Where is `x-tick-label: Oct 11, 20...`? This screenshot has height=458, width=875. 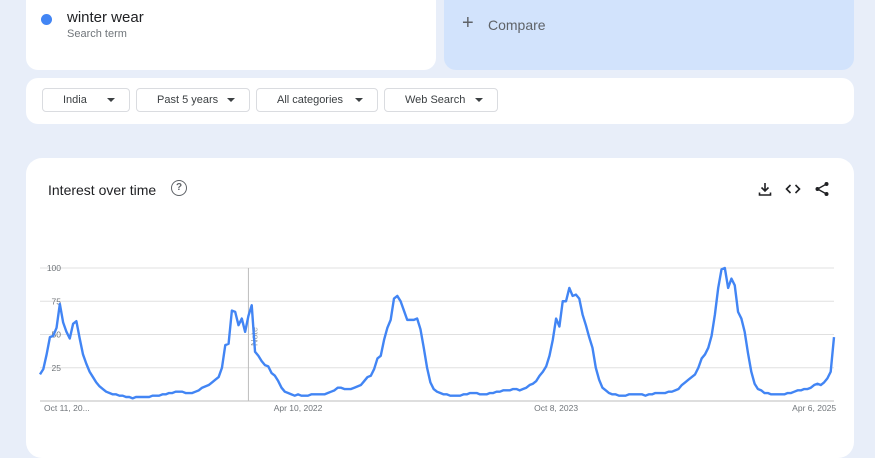 x-tick-label: Oct 11, 20... is located at coordinates (67, 408).